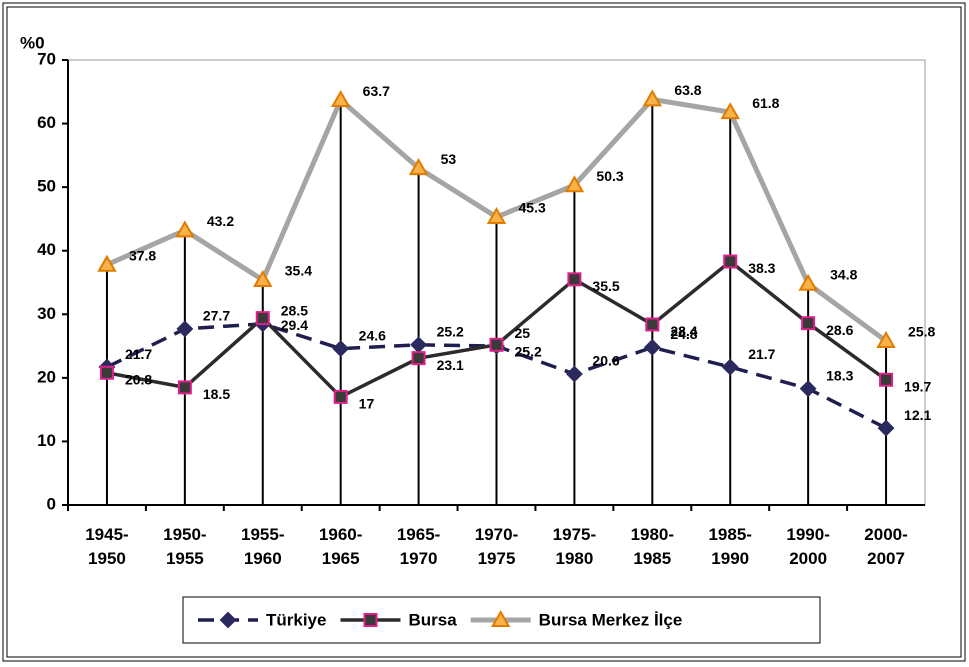 This screenshot has width=969, height=667. Describe the element at coordinates (605, 361) in the screenshot. I see `data-label: 20.6` at that location.